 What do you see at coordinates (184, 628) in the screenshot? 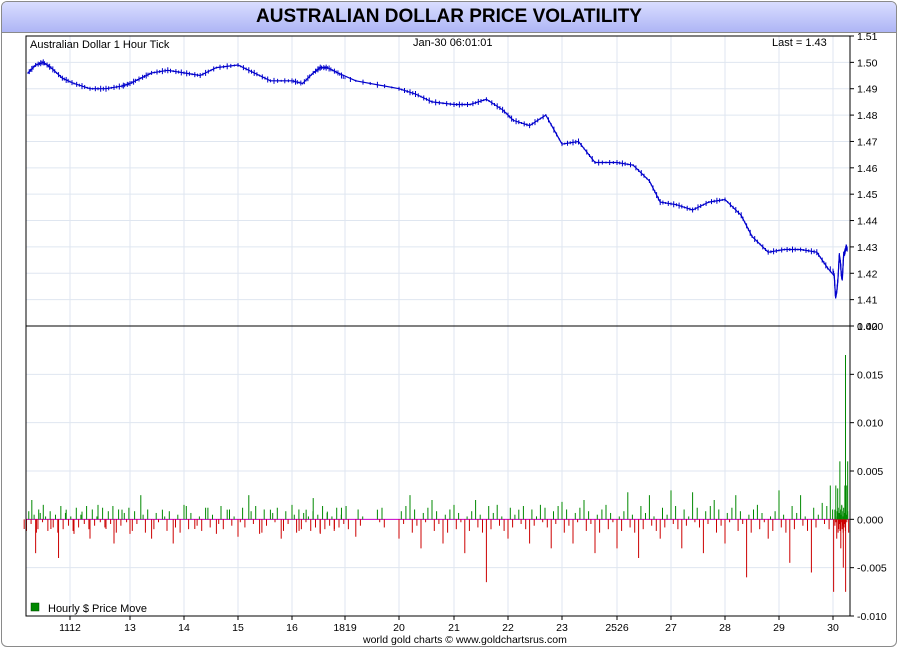
I see `x-tick-label: 14` at bounding box center [184, 628].